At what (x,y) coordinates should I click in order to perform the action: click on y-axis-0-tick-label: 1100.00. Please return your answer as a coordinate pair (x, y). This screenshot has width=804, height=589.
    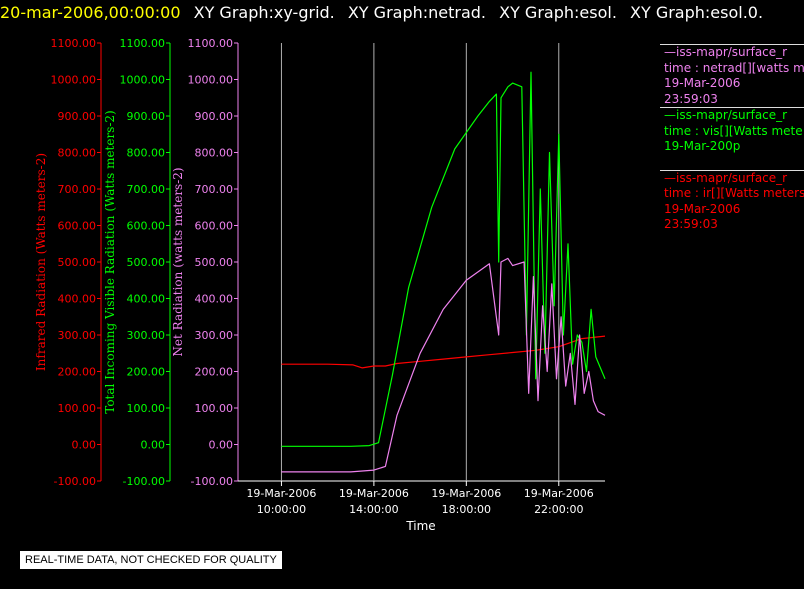
    Looking at the image, I should click on (74, 43).